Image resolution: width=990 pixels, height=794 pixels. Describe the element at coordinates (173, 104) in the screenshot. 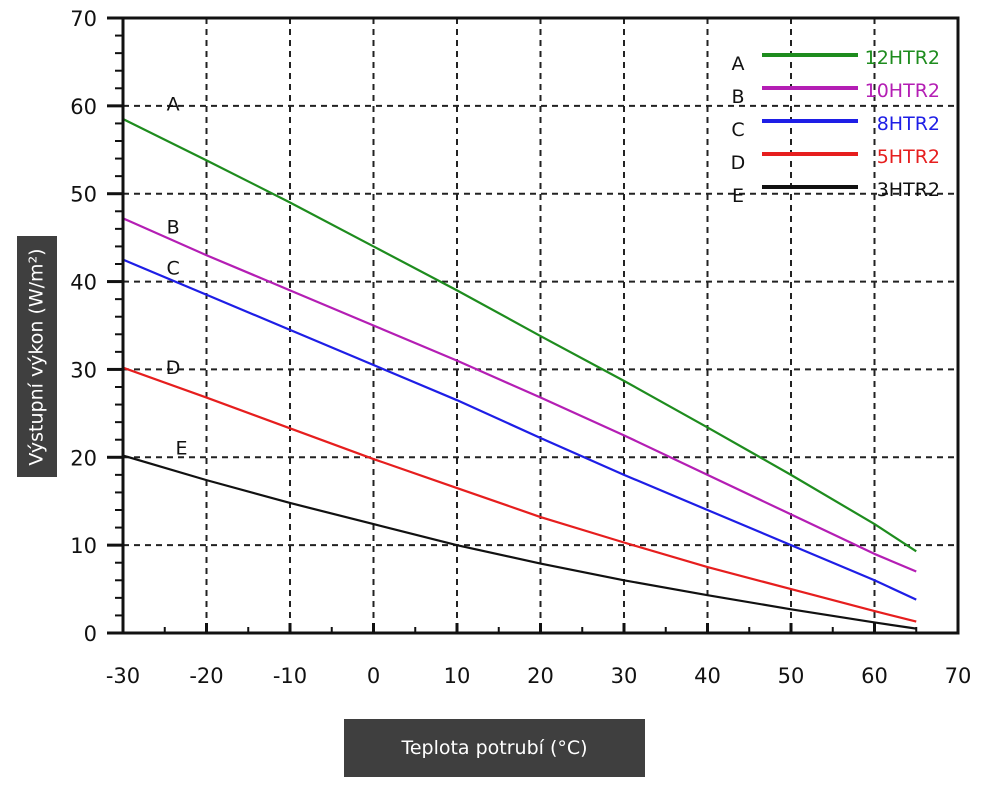

I see `series-letter-a: A` at that location.